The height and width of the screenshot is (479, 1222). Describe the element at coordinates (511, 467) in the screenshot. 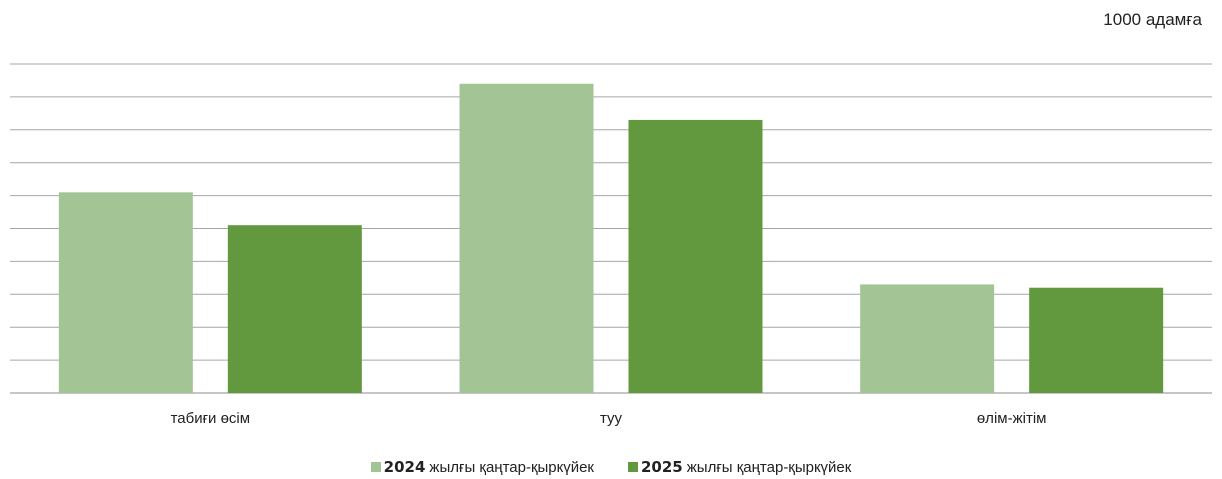

I see `legend-label-2024: жылғы қаңтар-қыркүйек` at that location.